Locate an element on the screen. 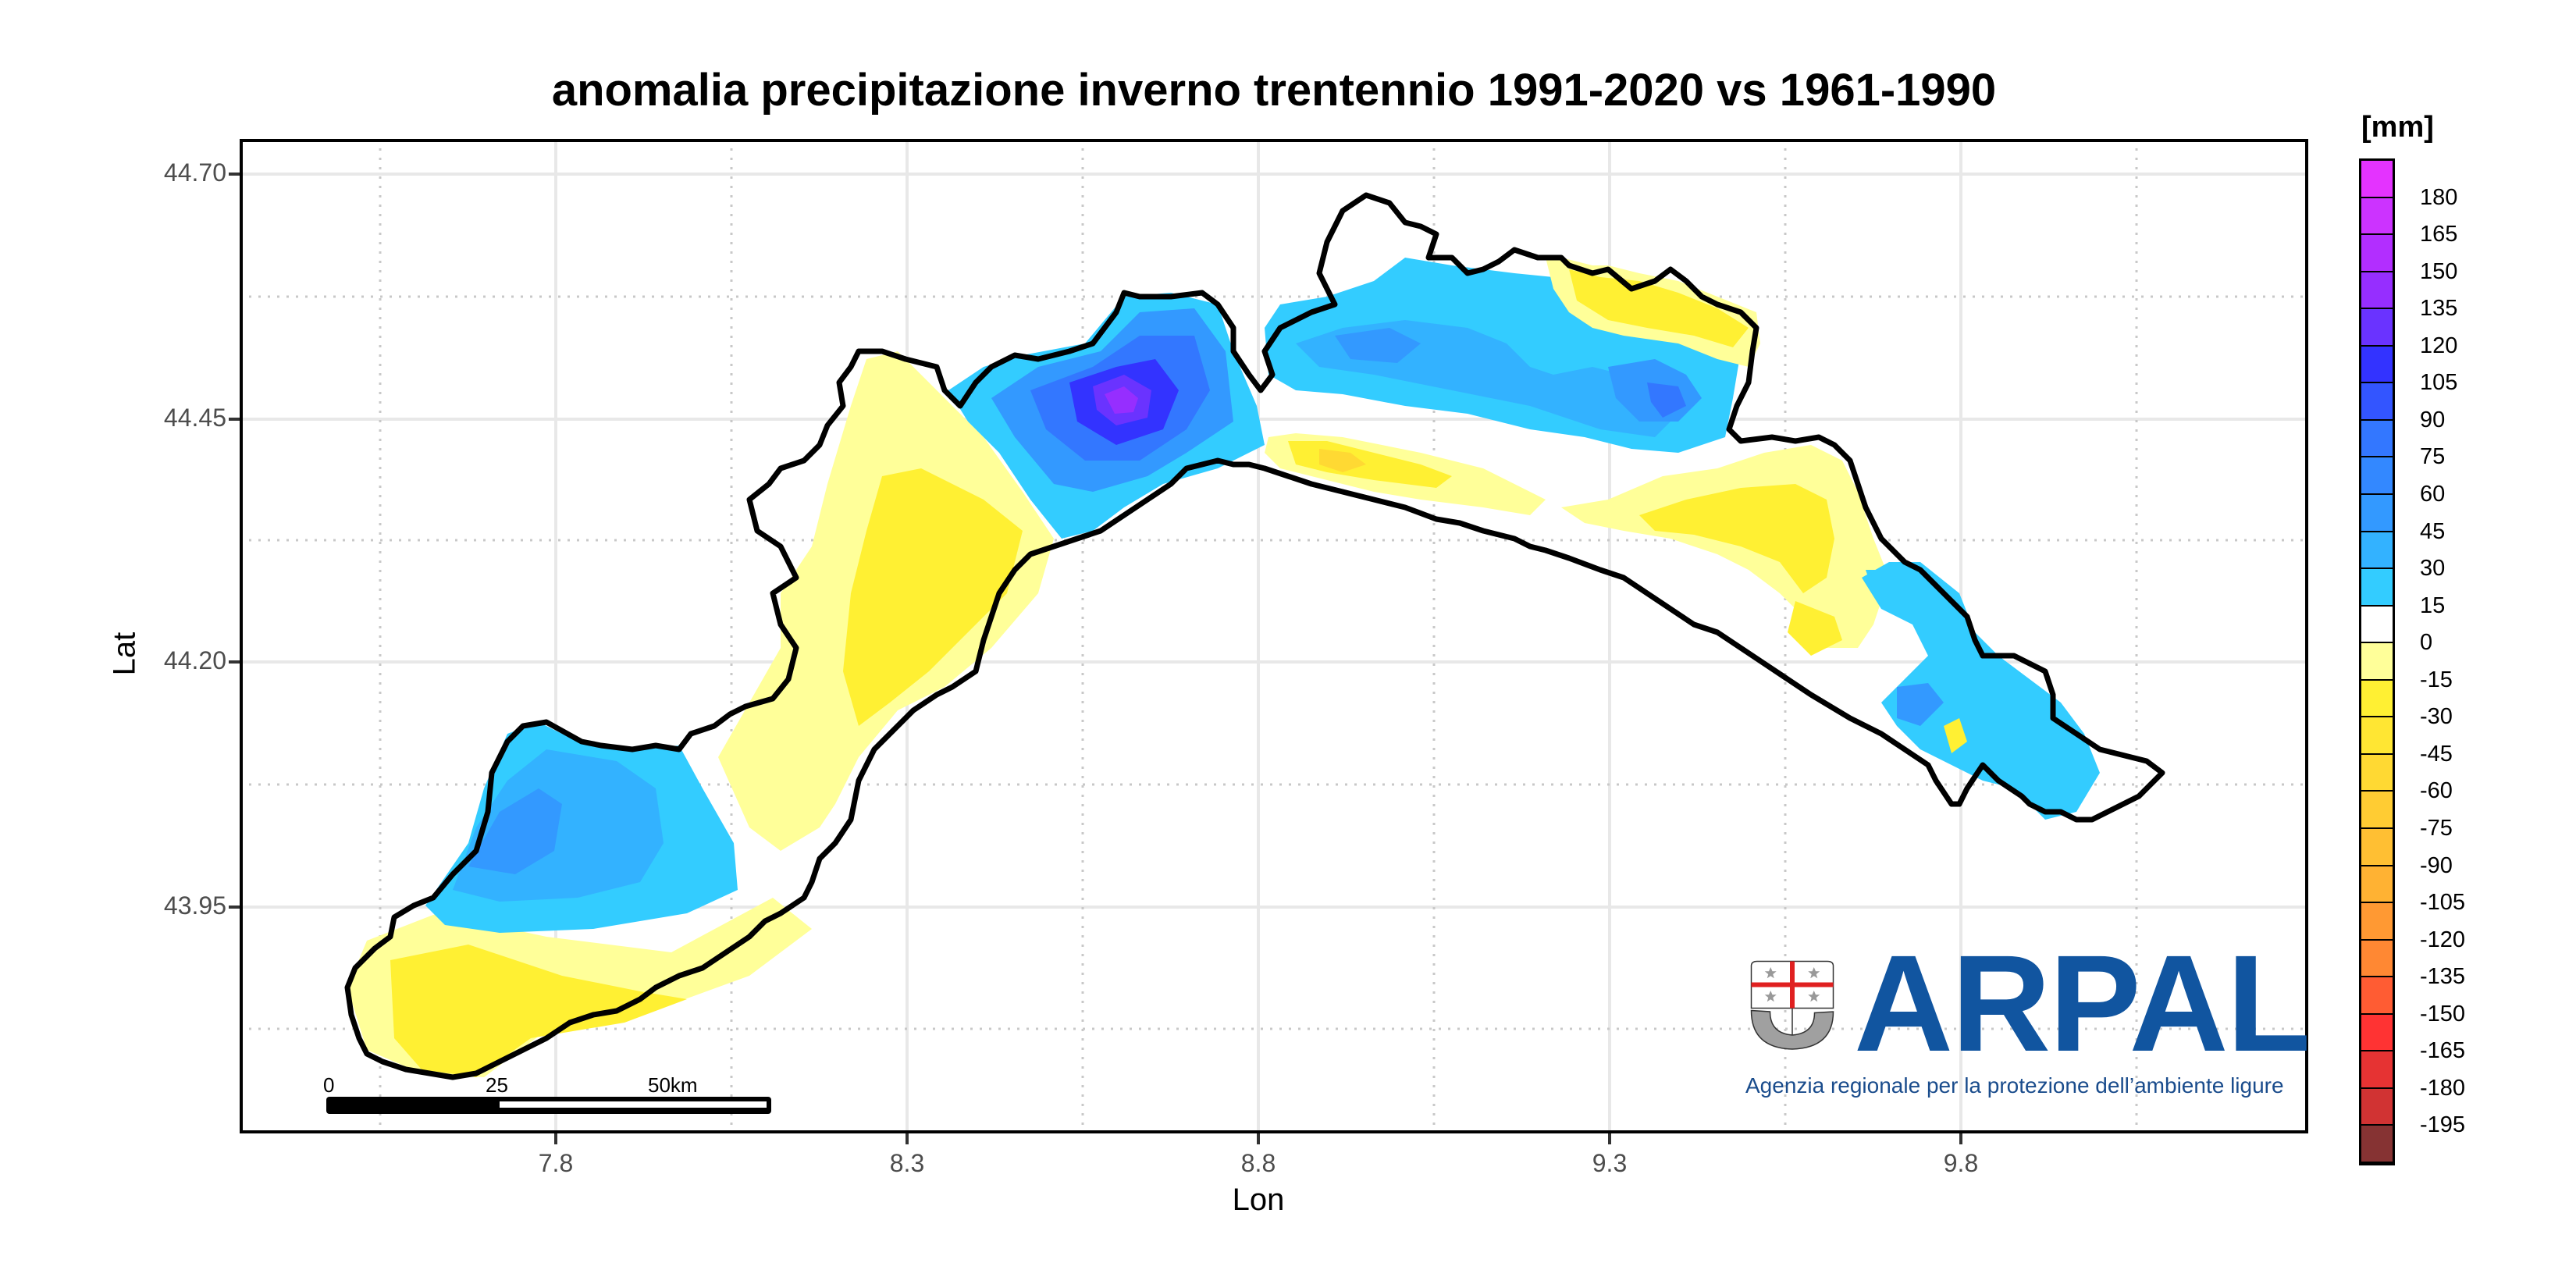 Image resolution: width=2576 pixels, height=1288 pixels. legend-label: 60 is located at coordinates (2433, 494).